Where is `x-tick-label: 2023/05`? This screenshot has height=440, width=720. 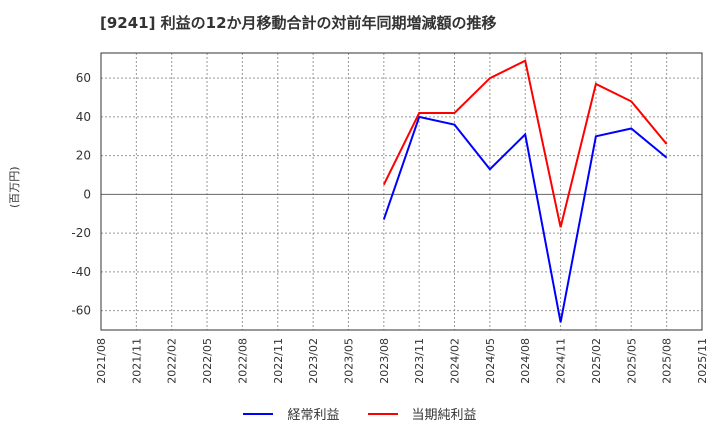 x-tick-label: 2023/05 is located at coordinates (348, 361).